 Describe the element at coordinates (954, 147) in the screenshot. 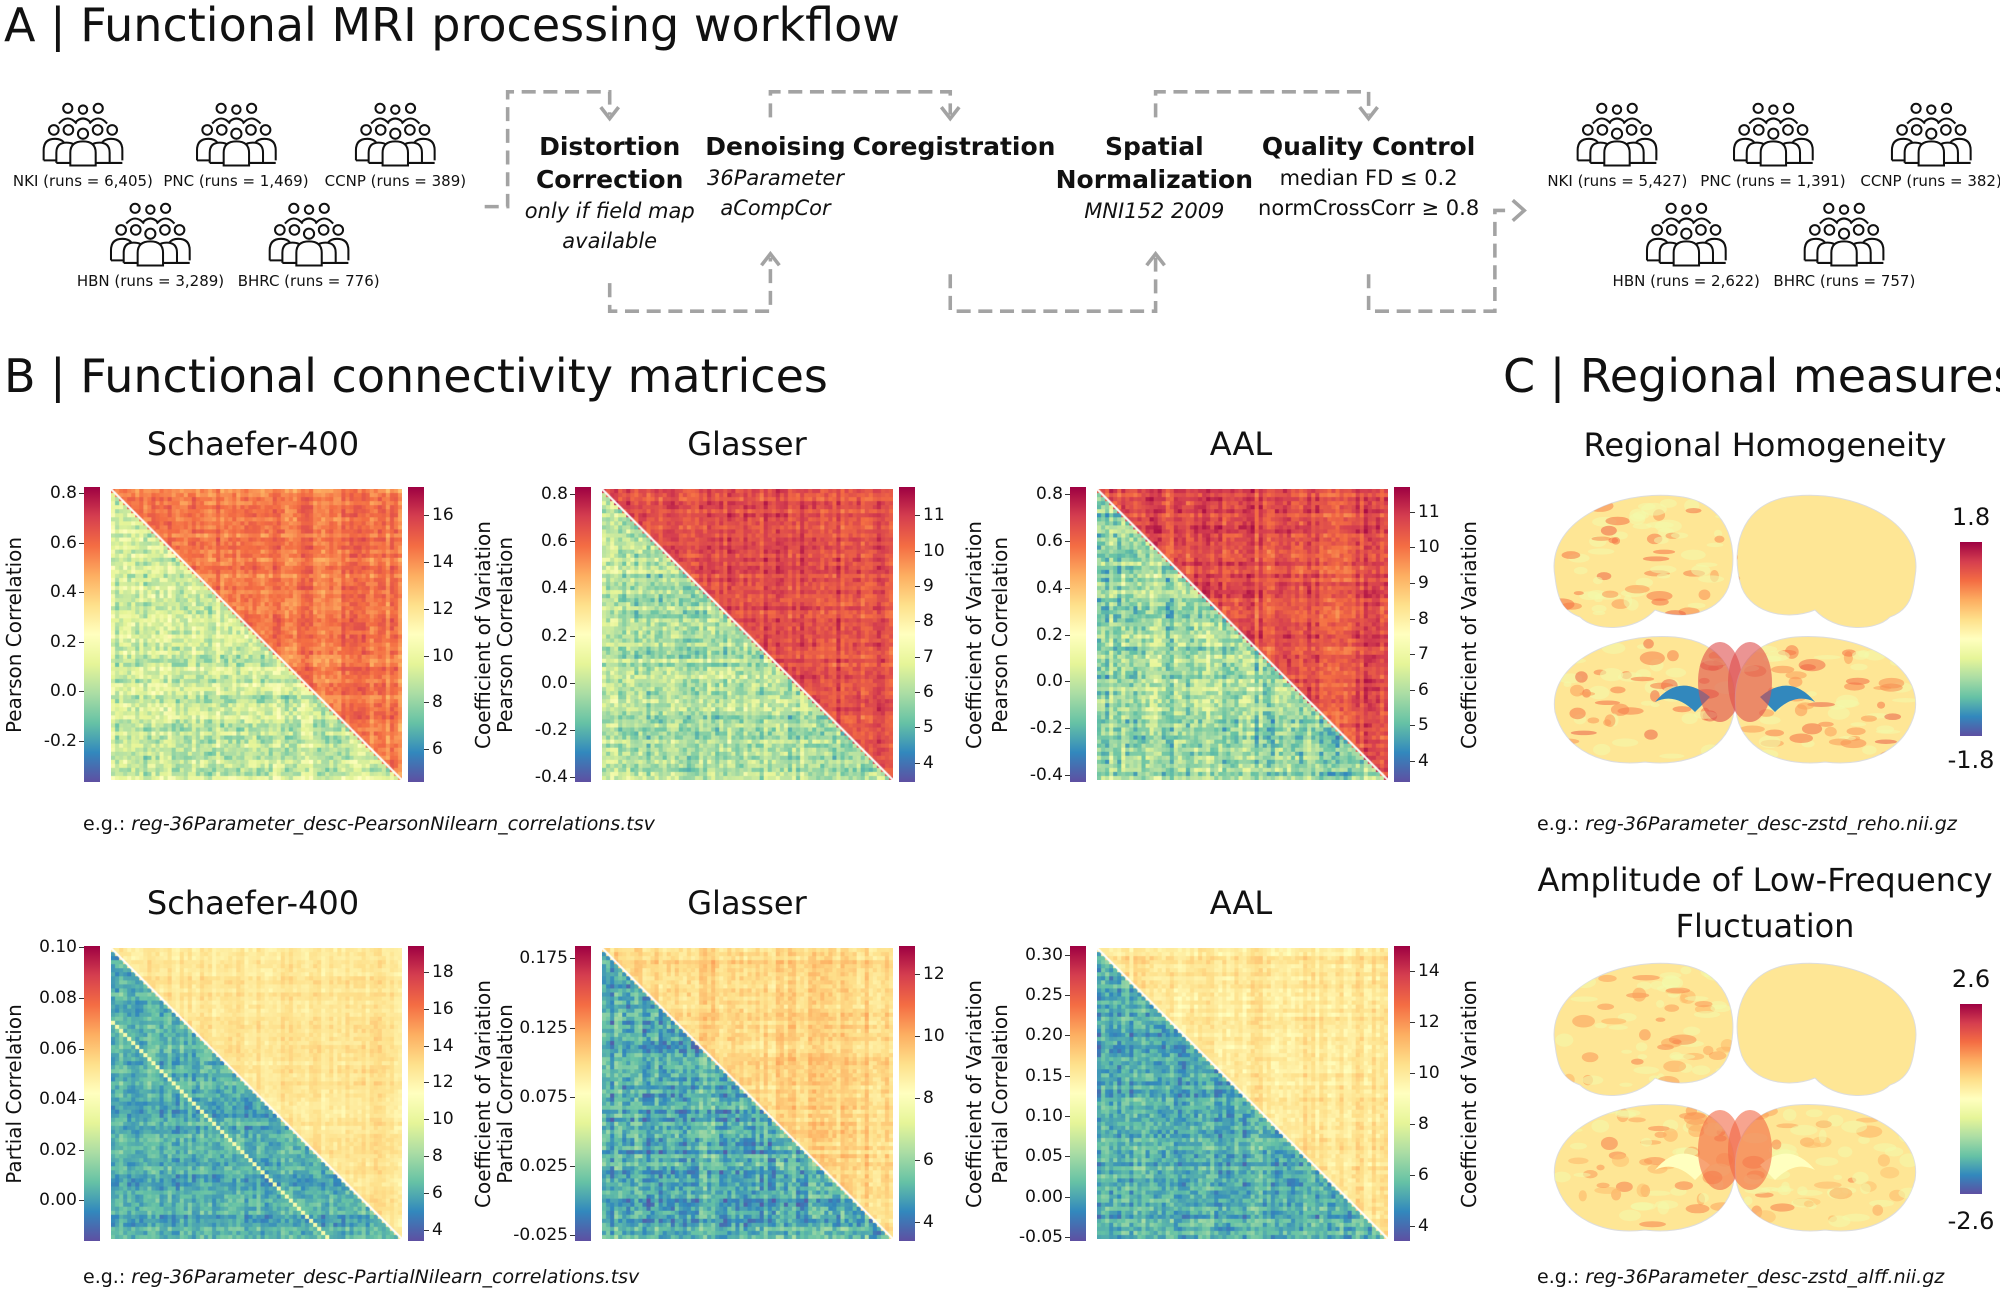

I see `step-title1: Coregistration` at that location.